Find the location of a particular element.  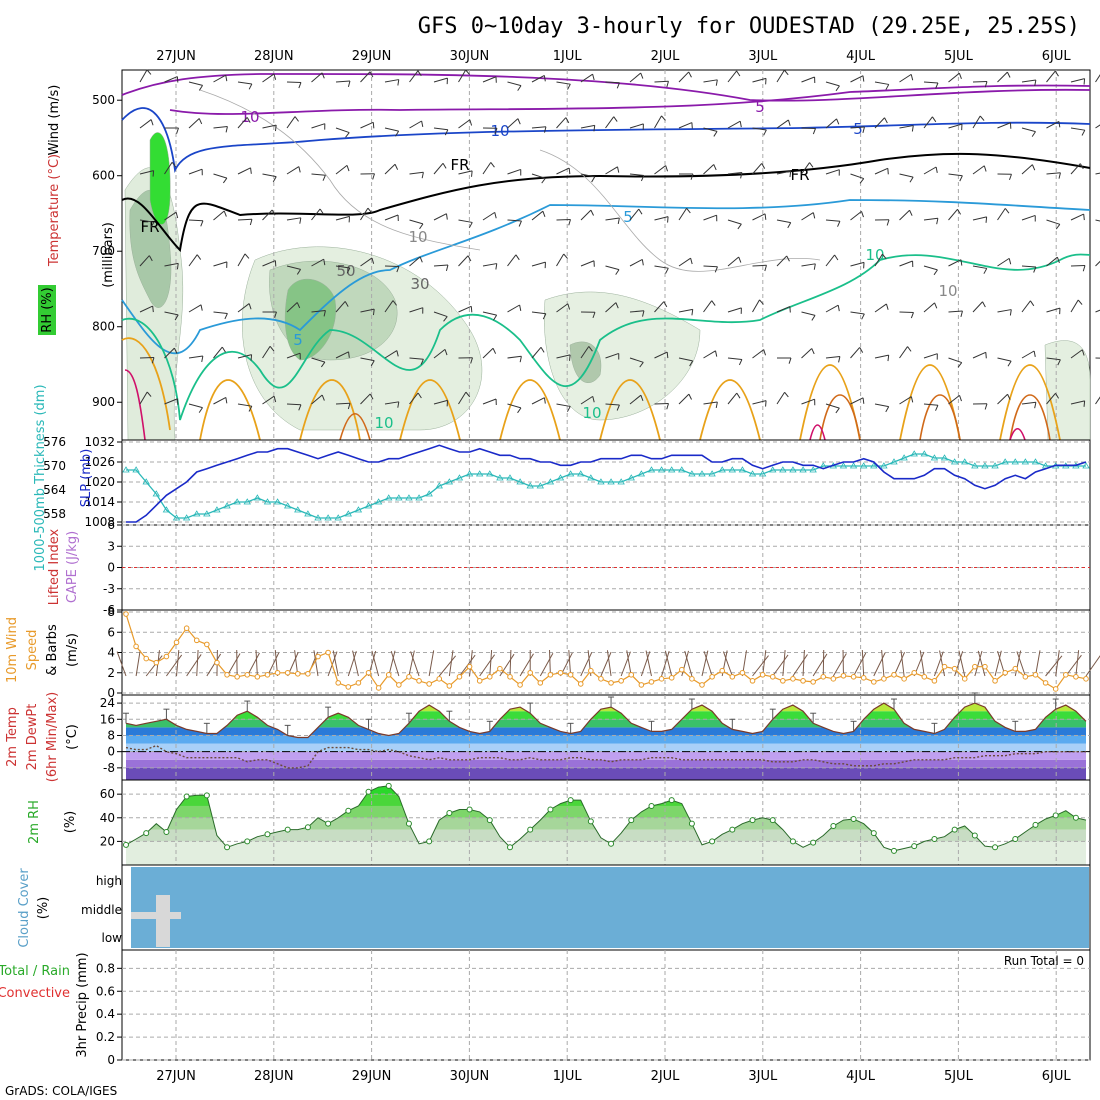

contour-label: 5 is located at coordinates (858, 129).